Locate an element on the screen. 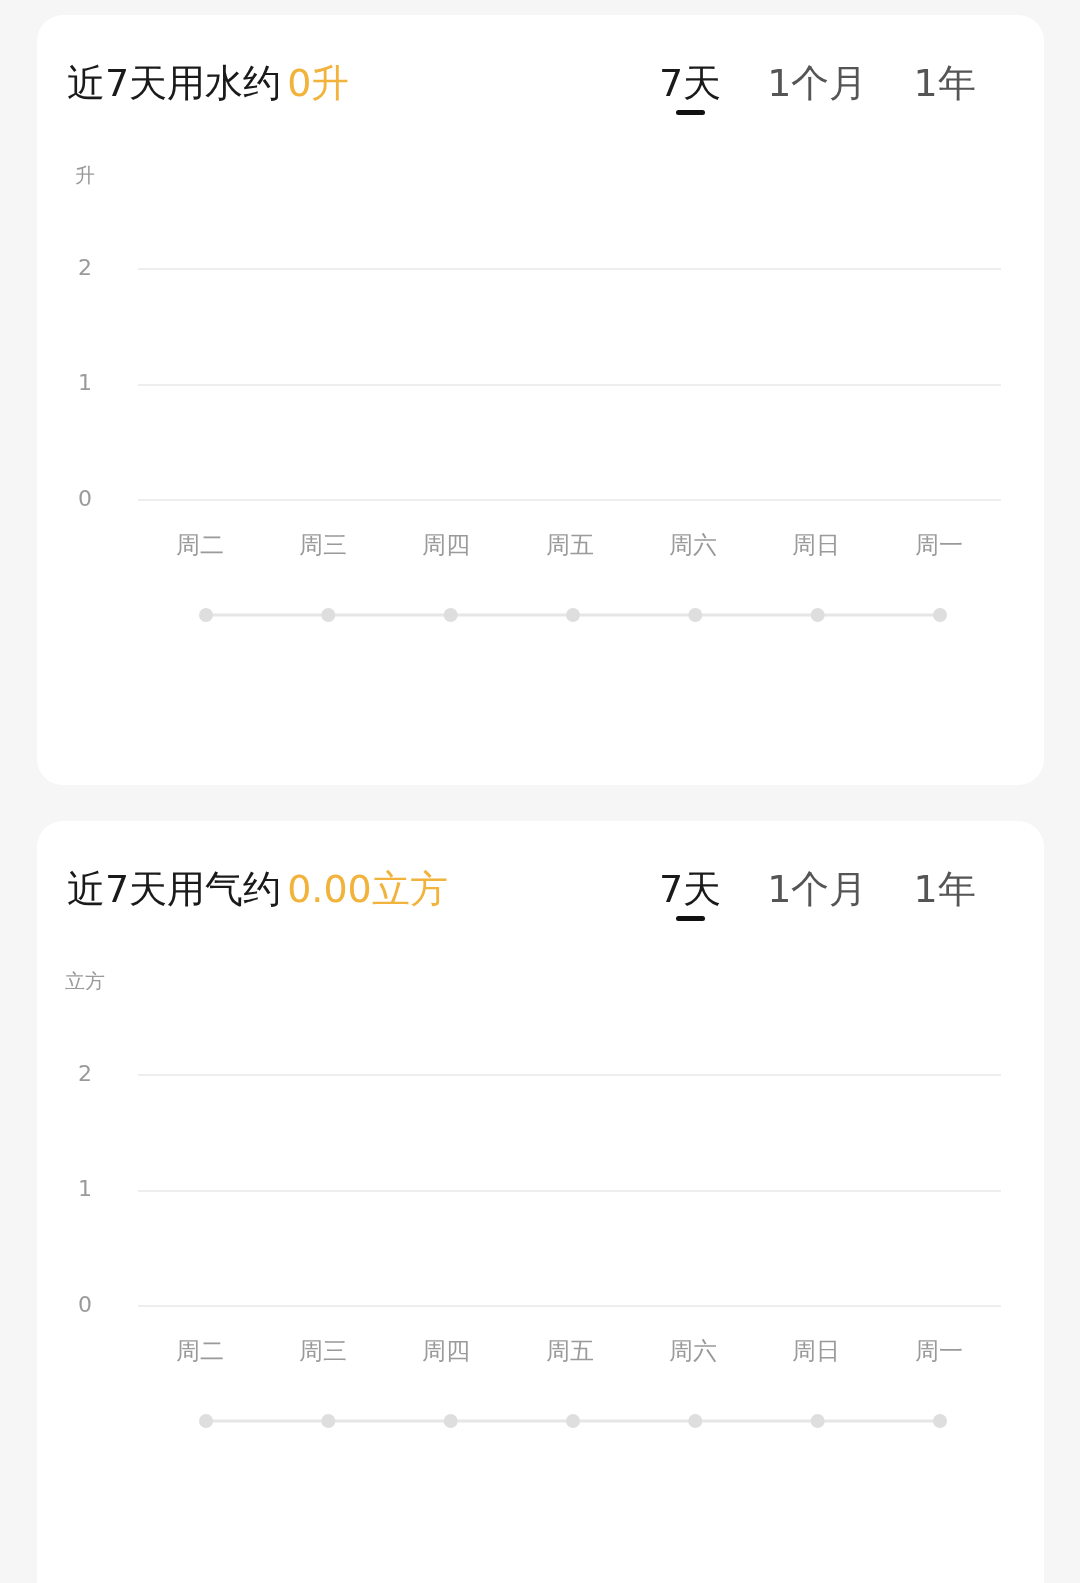  chart-subtitle: 0.00立方 is located at coordinates (367, 889).